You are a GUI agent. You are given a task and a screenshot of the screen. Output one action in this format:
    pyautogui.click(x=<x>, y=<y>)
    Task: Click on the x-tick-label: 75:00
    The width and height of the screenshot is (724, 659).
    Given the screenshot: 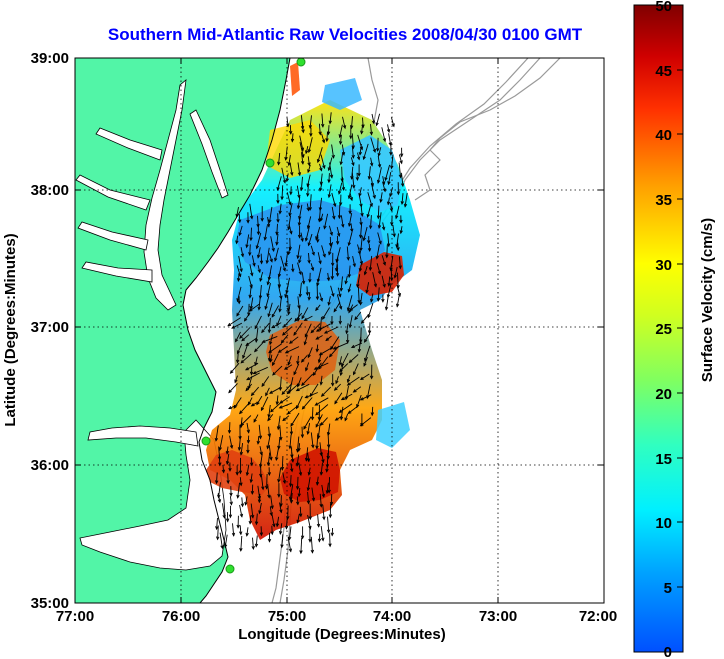 What is the action you would take?
    pyautogui.click(x=287, y=616)
    